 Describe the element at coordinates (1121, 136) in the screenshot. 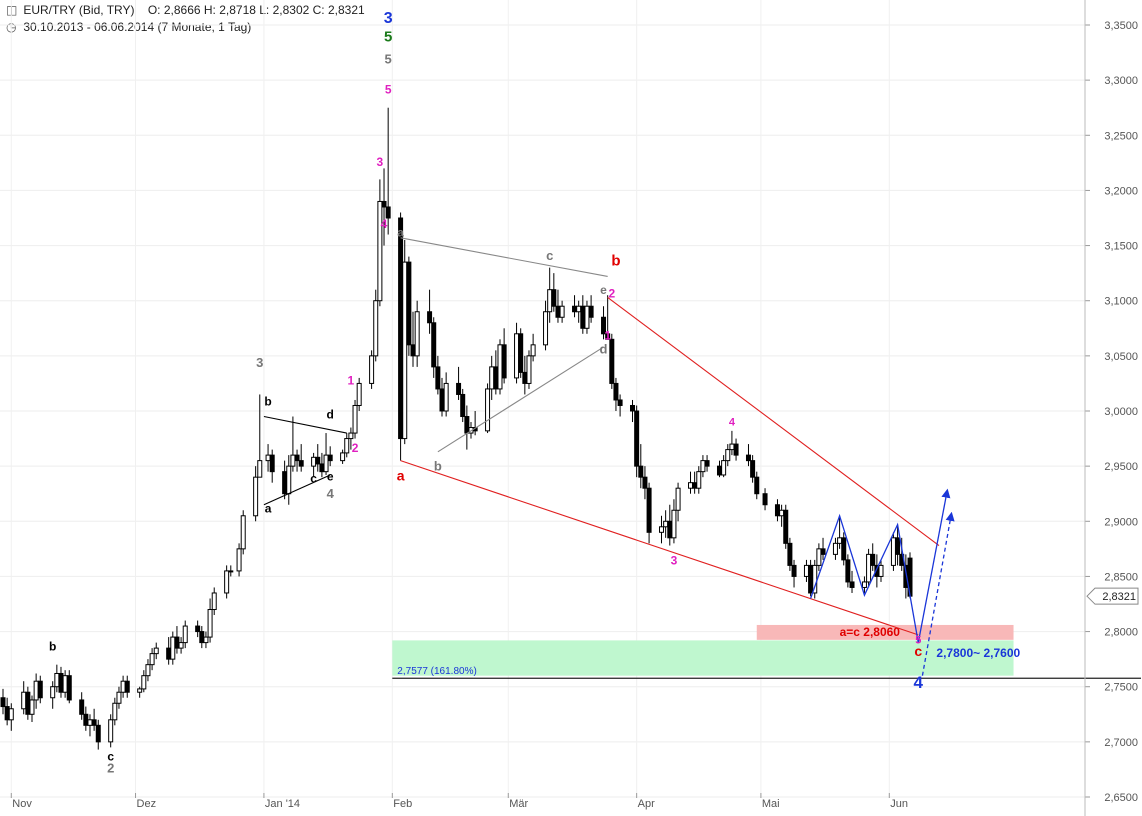

I see `y-tick-label: 3,2500` at that location.